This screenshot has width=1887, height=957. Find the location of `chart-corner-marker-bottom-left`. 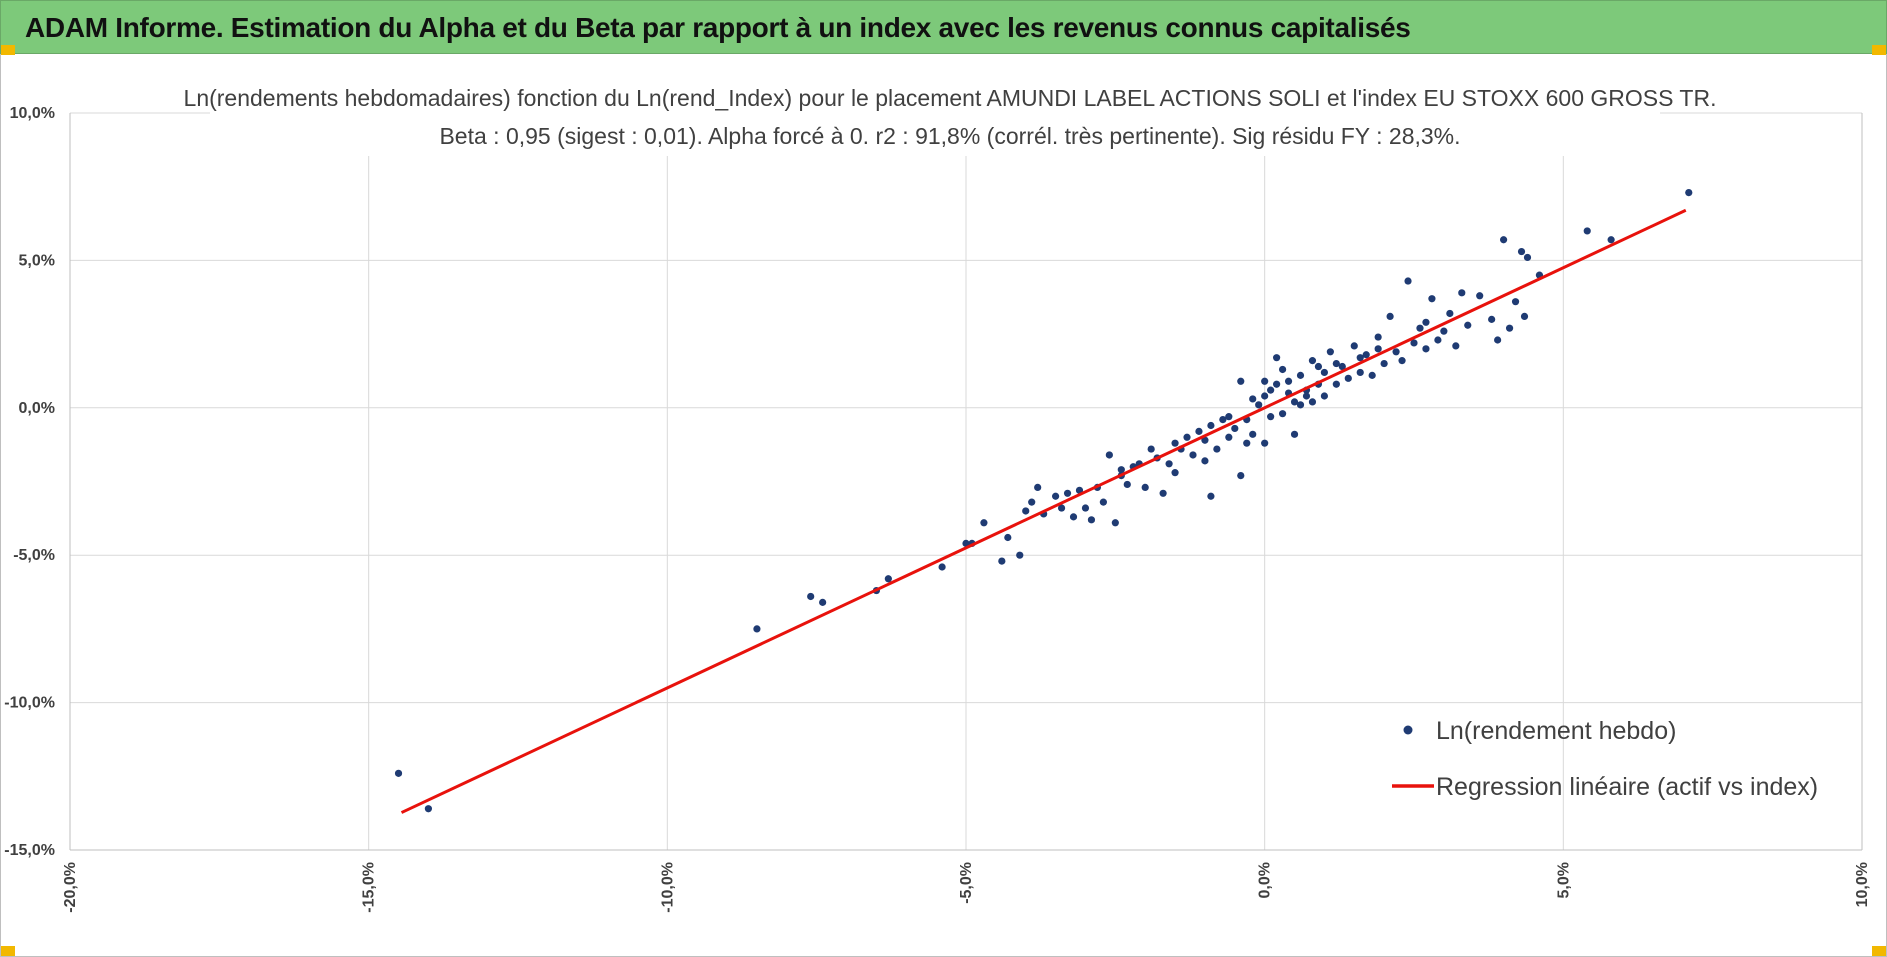

chart-corner-marker-bottom-left is located at coordinates (8, 951).